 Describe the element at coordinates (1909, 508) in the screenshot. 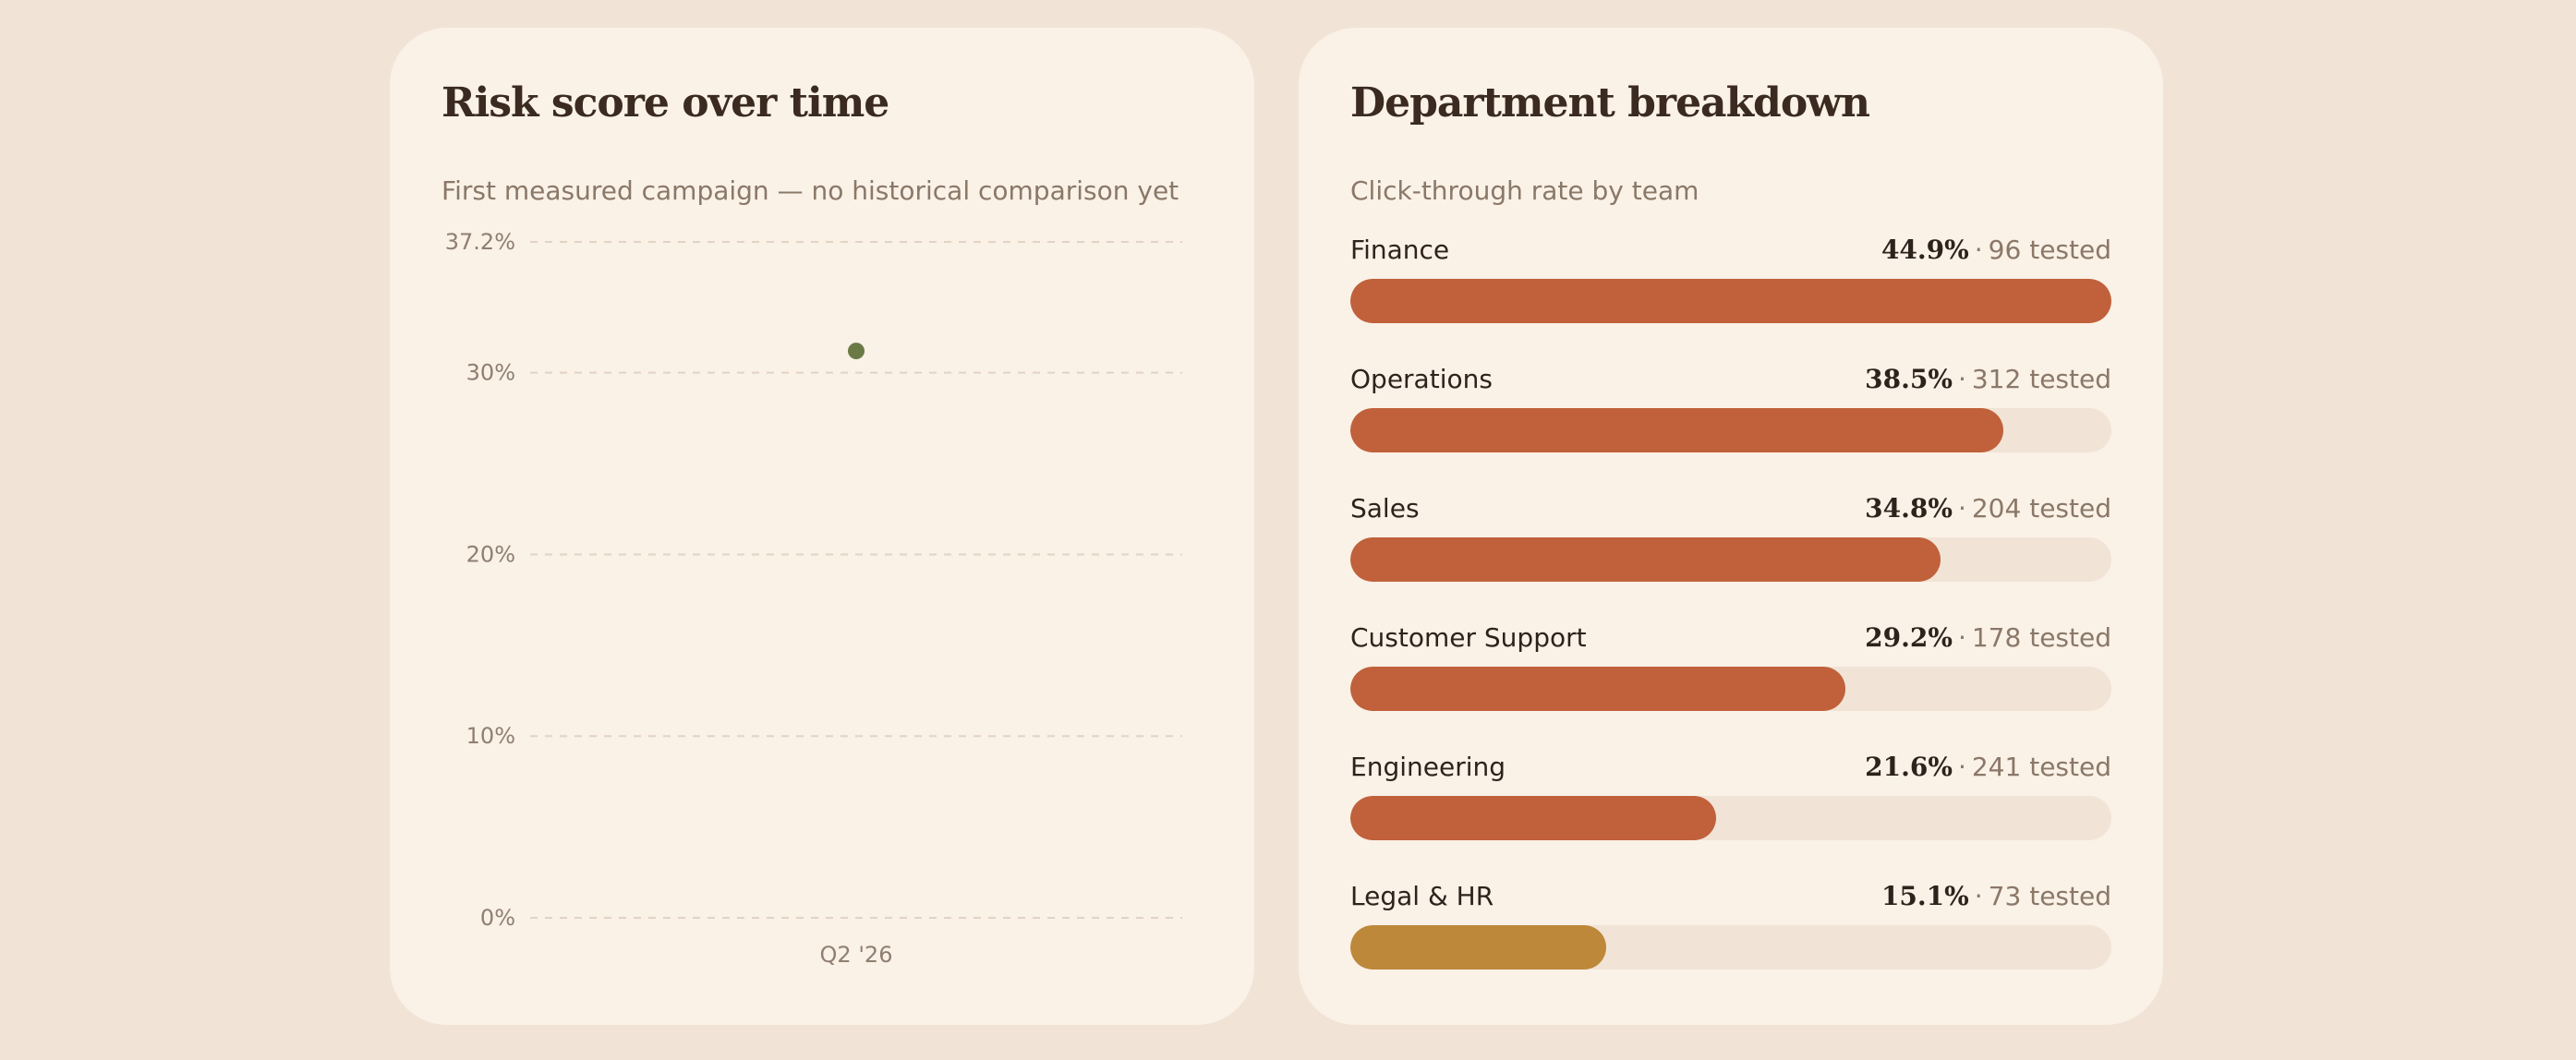

I see `click-rate-value: 34.8%` at that location.